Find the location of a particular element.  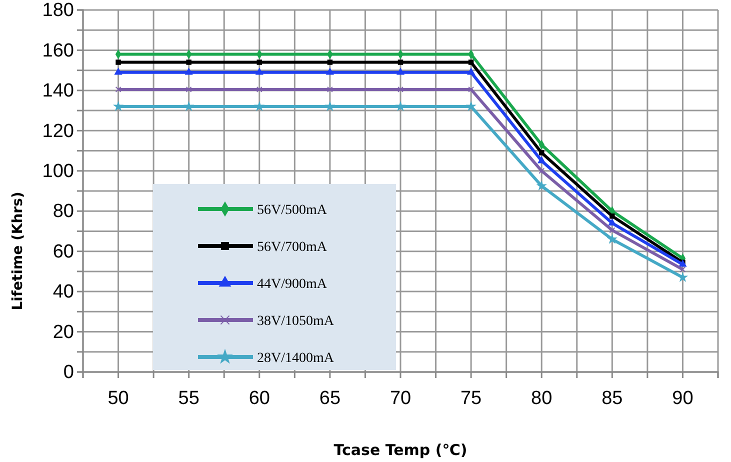

x-tick-label: 85 is located at coordinates (612, 398).